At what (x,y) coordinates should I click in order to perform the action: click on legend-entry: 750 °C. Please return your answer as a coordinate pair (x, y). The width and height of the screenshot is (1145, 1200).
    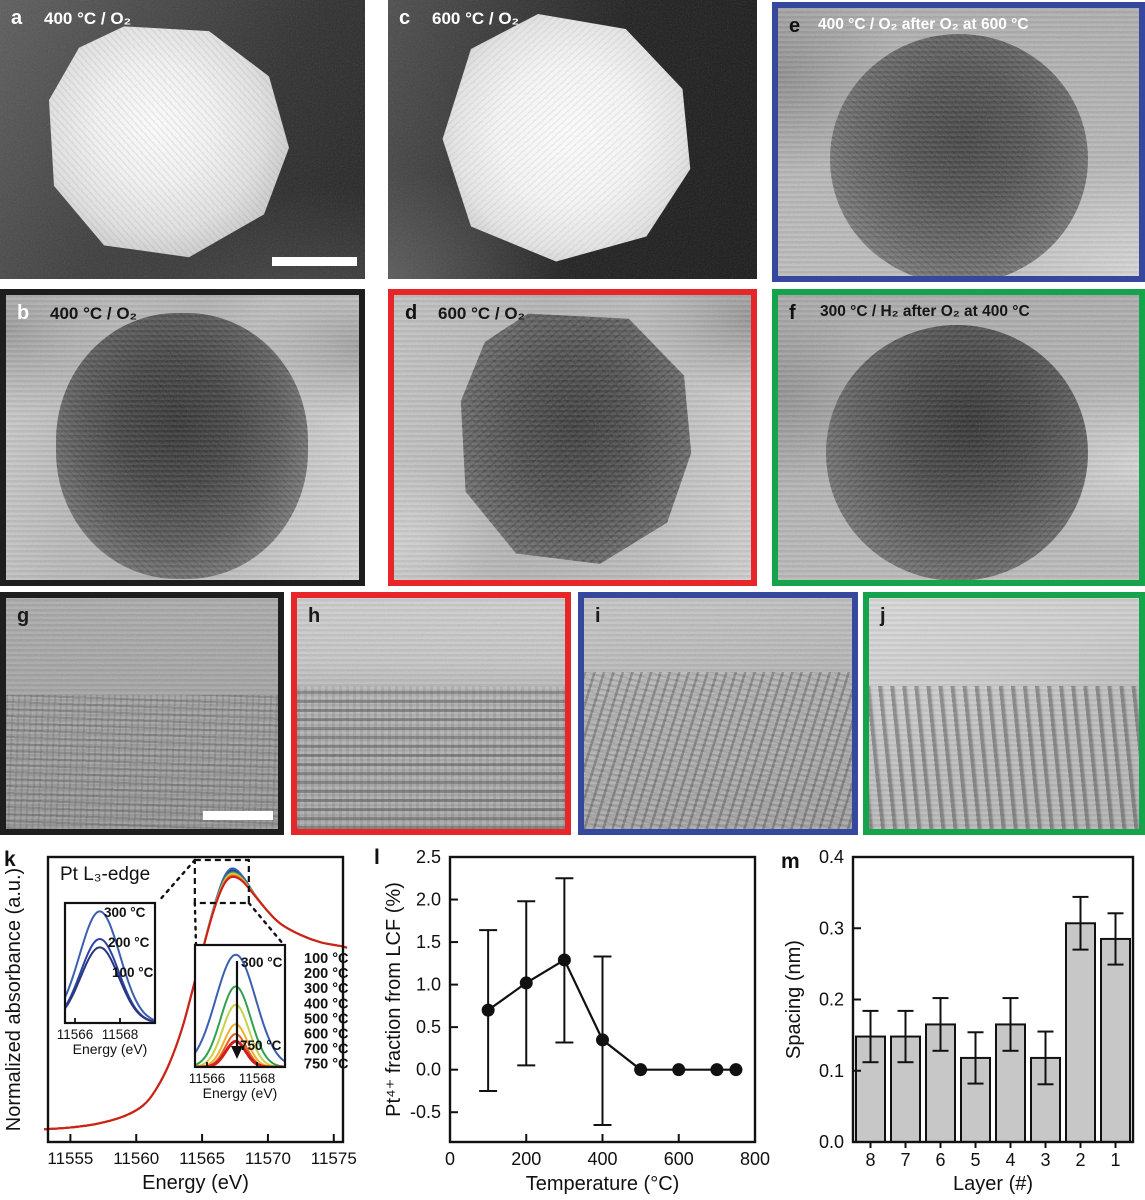
    Looking at the image, I should click on (326, 1065).